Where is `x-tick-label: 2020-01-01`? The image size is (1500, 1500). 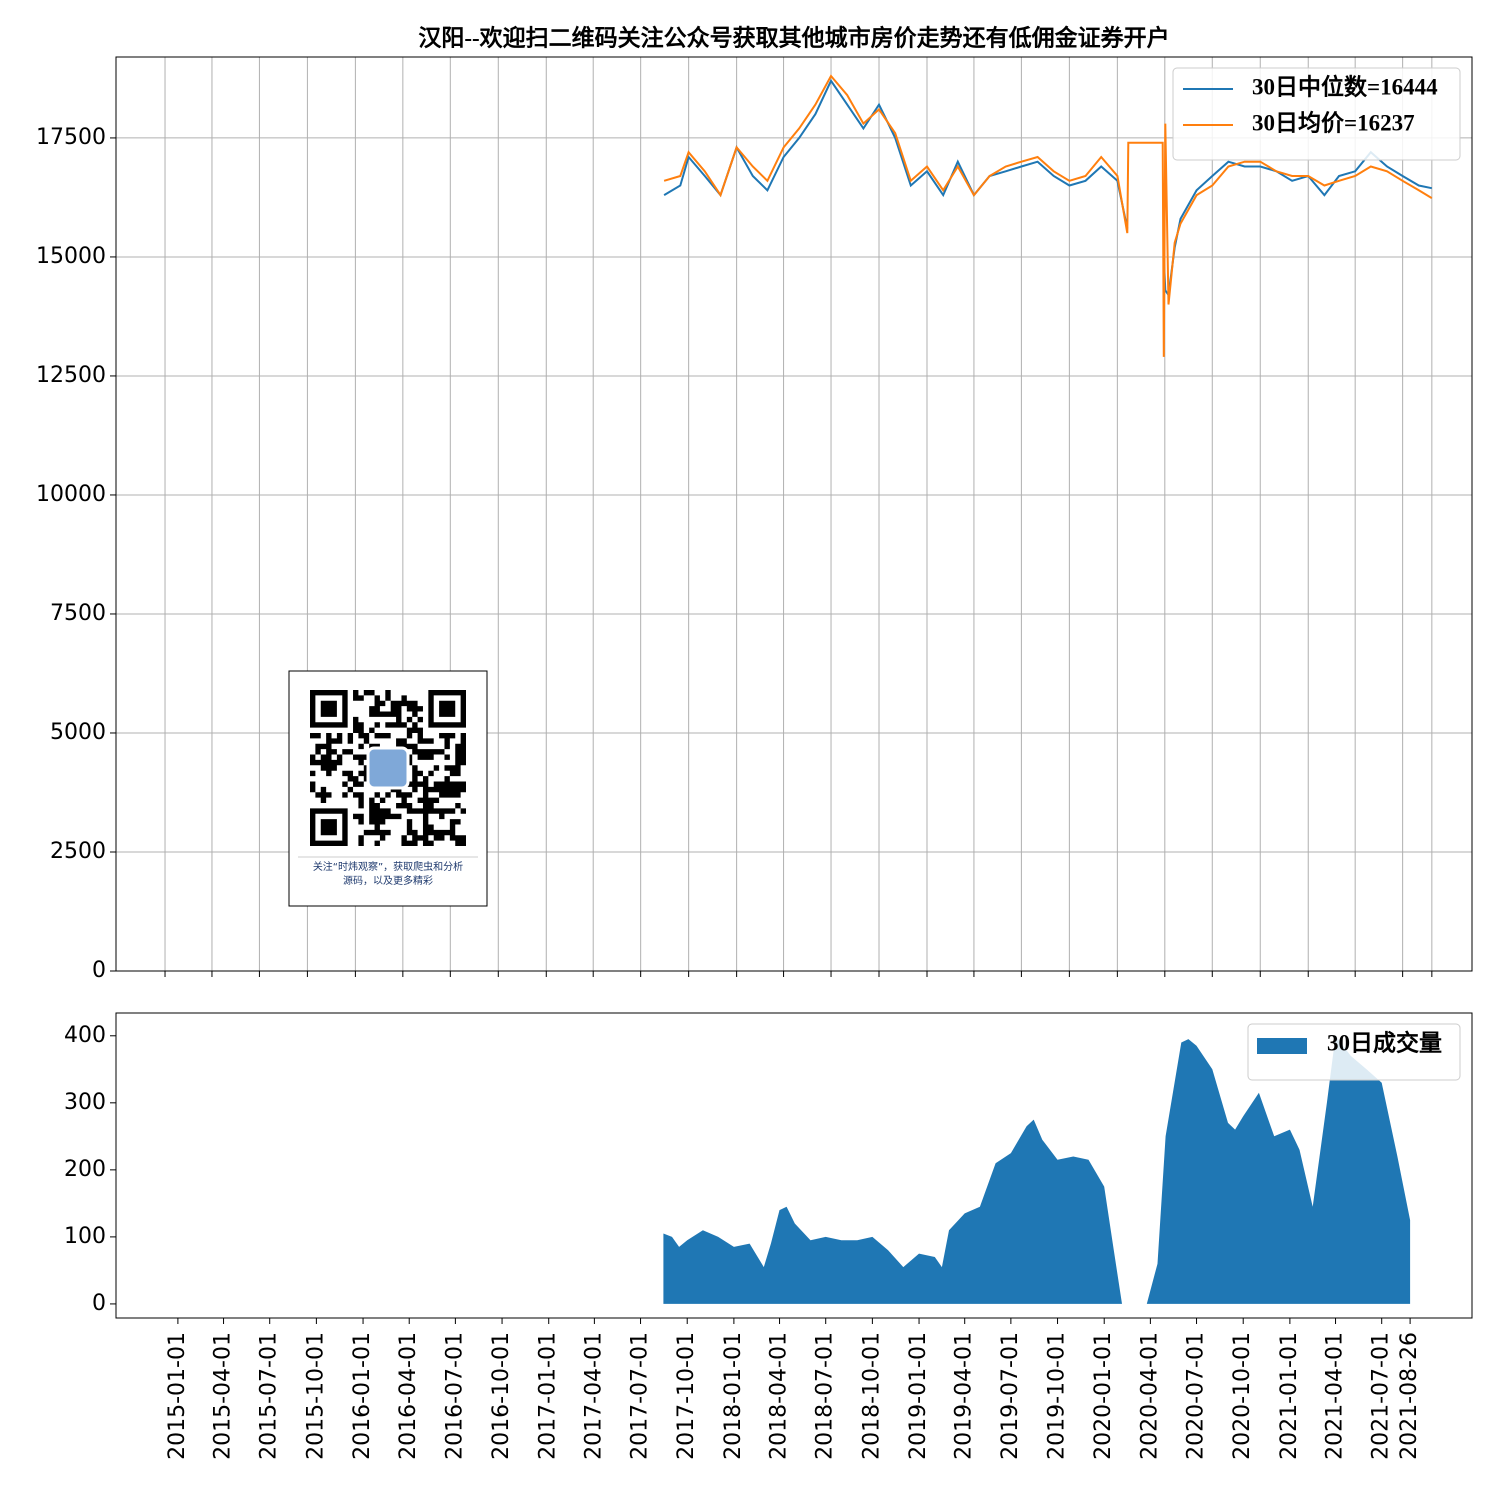 x-tick-label: 2020-01-01 is located at coordinates (1103, 1396).